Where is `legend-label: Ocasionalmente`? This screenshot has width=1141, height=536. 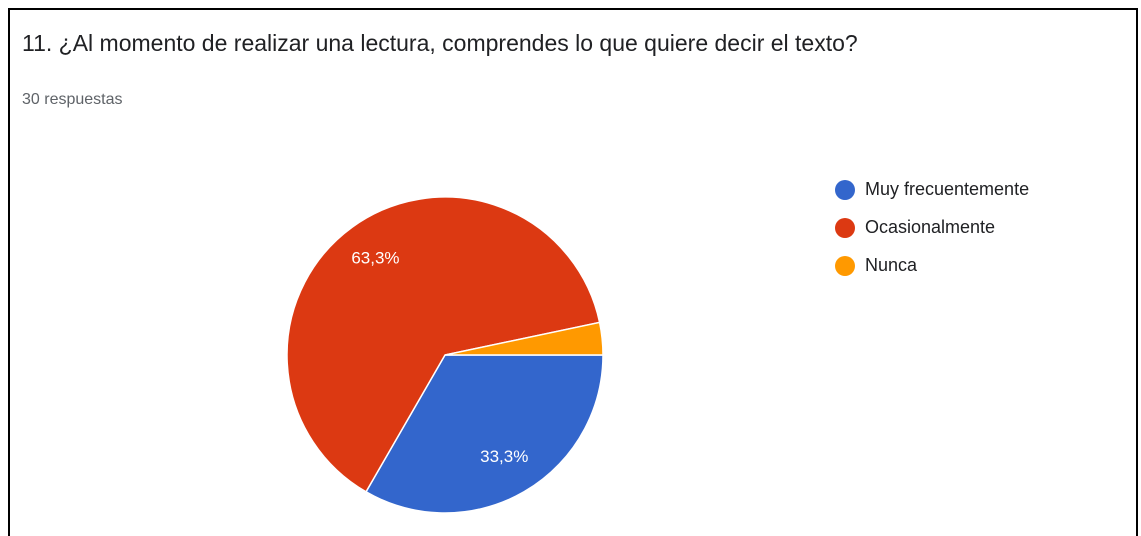
legend-label: Ocasionalmente is located at coordinates (930, 227).